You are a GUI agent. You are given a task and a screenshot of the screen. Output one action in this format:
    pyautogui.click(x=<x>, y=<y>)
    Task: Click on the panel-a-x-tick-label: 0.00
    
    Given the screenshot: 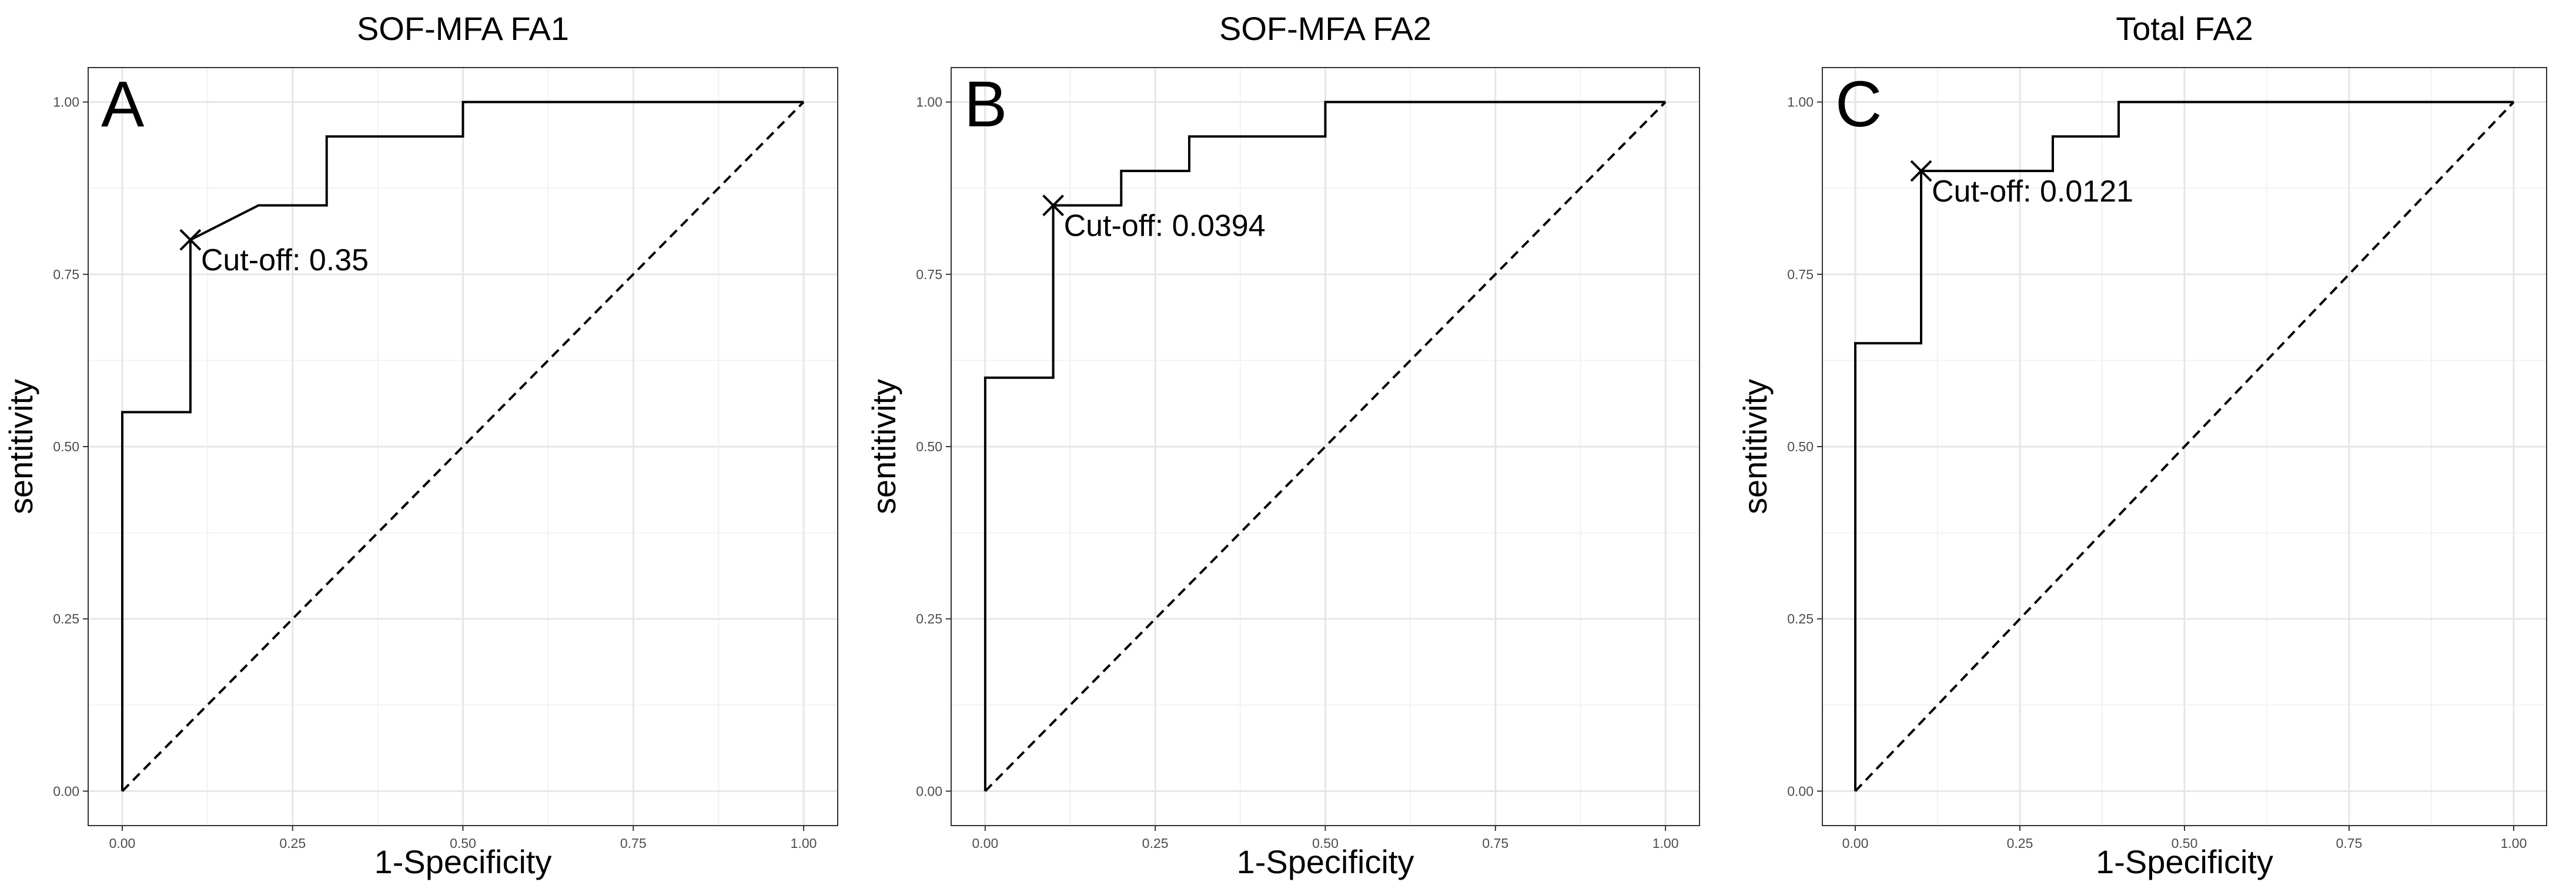 What is the action you would take?
    pyautogui.click(x=122, y=843)
    